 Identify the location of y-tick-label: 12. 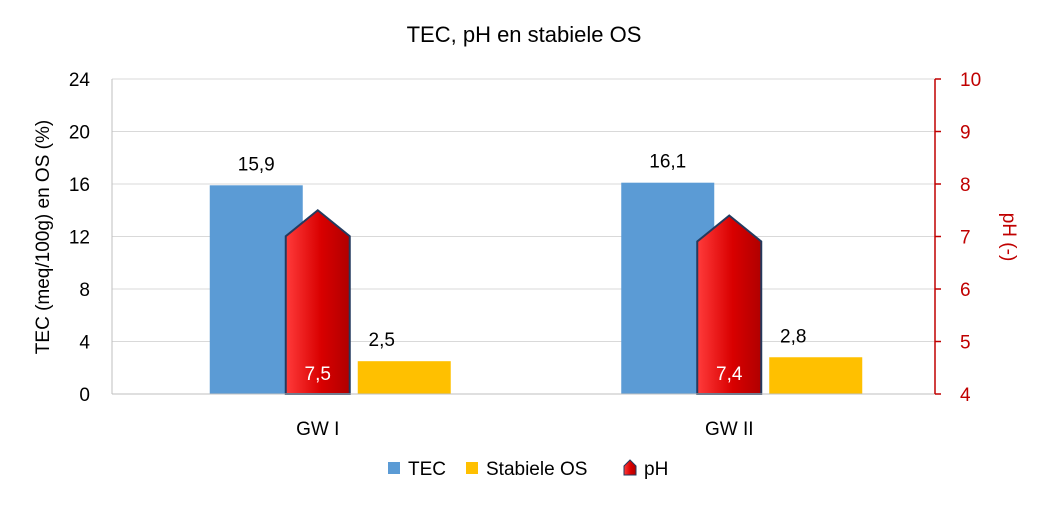
(79, 238).